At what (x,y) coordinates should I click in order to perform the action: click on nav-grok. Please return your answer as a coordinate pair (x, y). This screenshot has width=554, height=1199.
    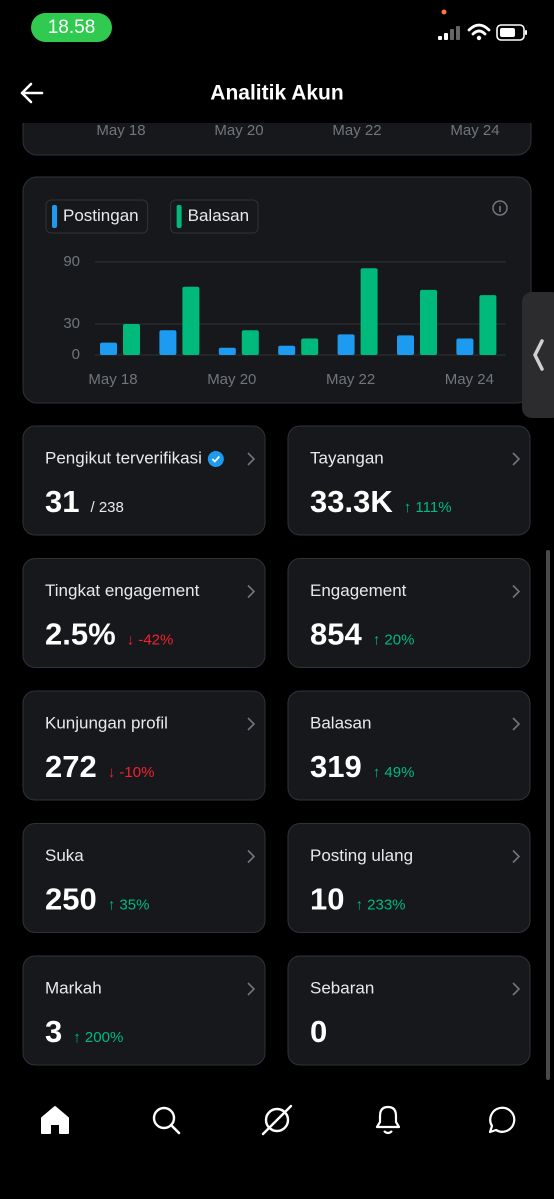
    Looking at the image, I should click on (277, 1120).